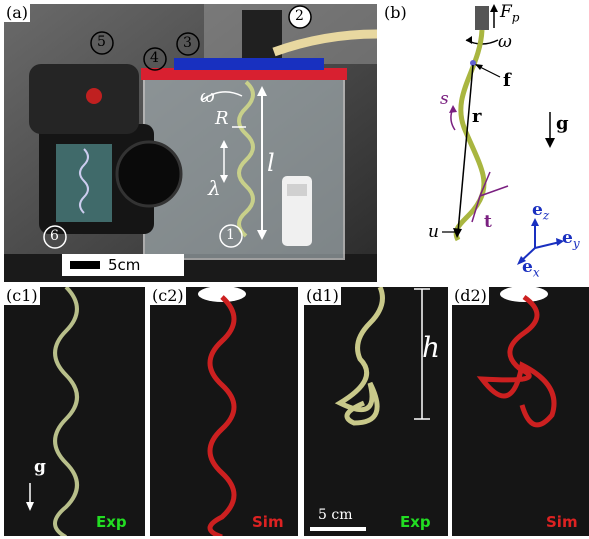 This screenshot has width=589, height=539. I want to click on force-vector-label: f, so click(507, 80).